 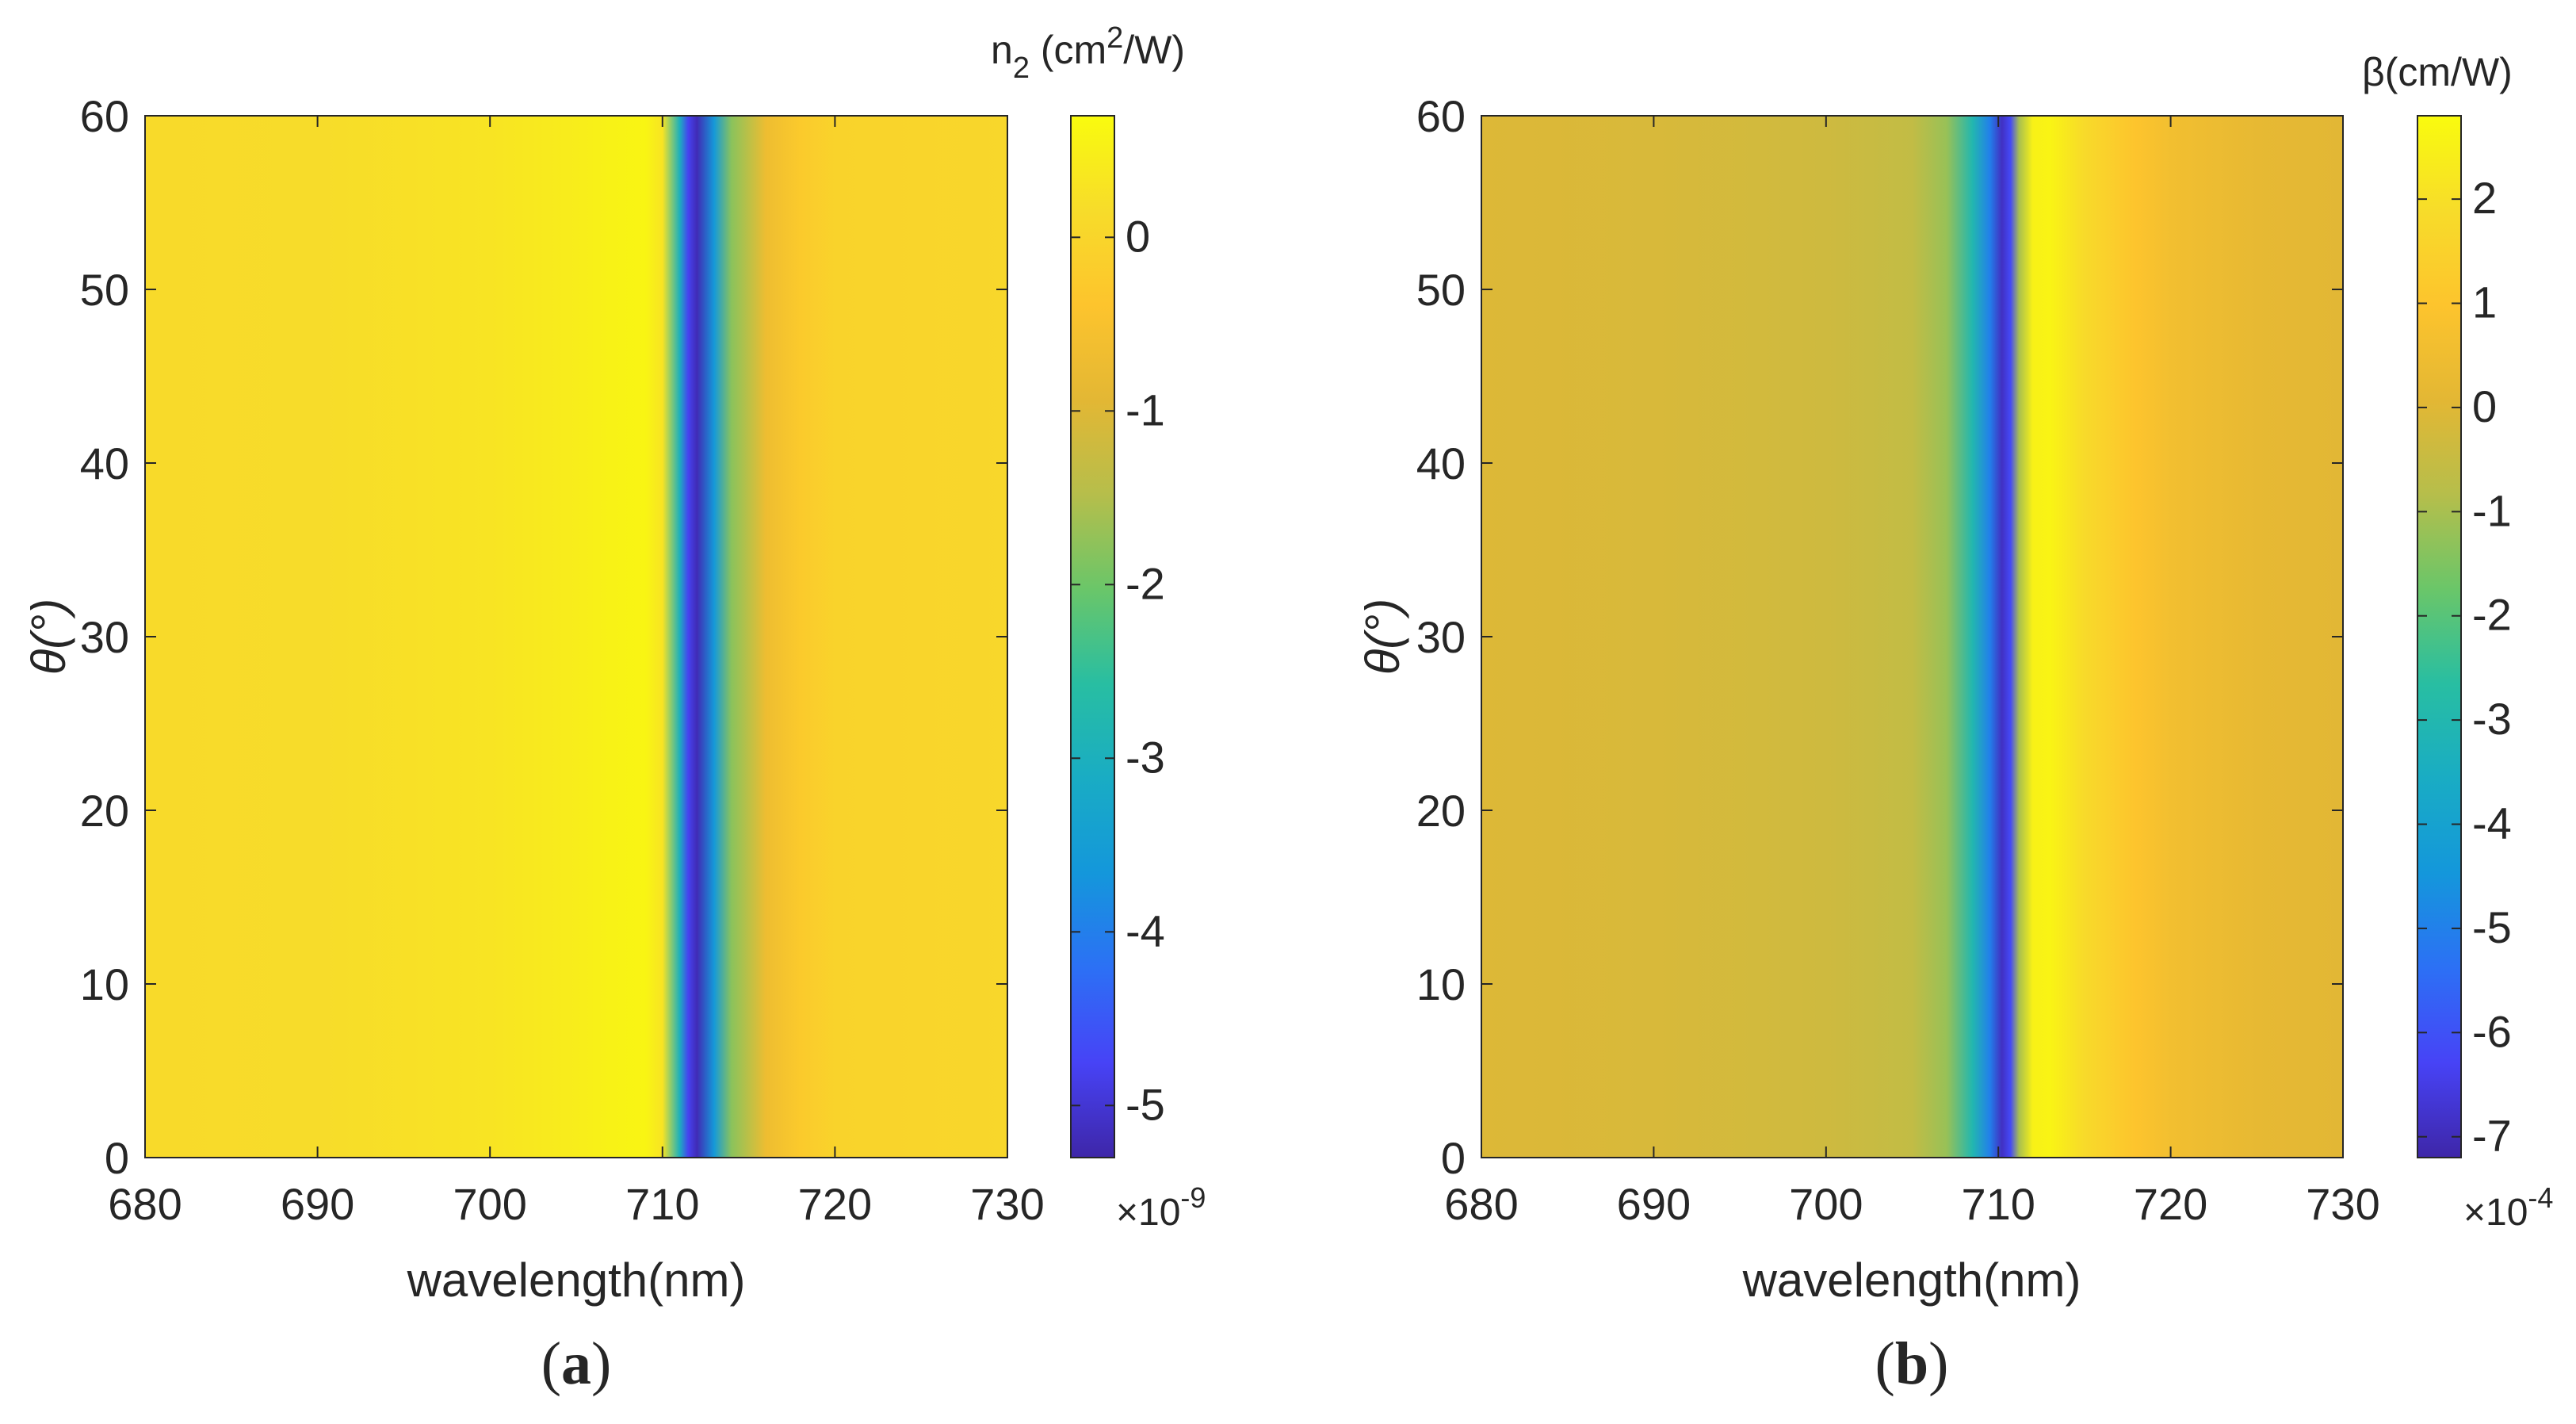 What do you see at coordinates (1007, 1204) in the screenshot?
I see `x-tick-label-a: 730` at bounding box center [1007, 1204].